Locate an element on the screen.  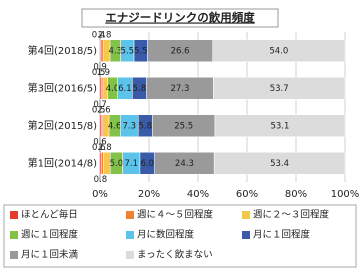
data-label: 6.0 is located at coordinates (148, 164).